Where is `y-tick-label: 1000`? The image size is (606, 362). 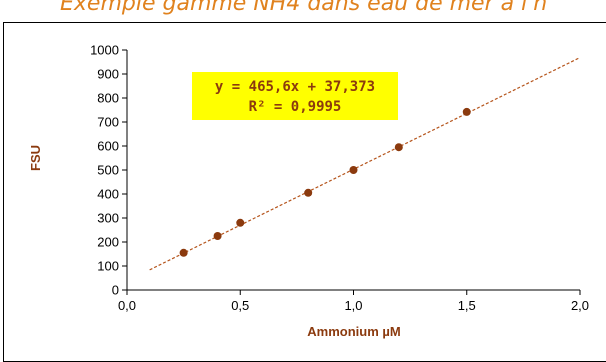 y-tick-label: 1000 is located at coordinates (104, 50).